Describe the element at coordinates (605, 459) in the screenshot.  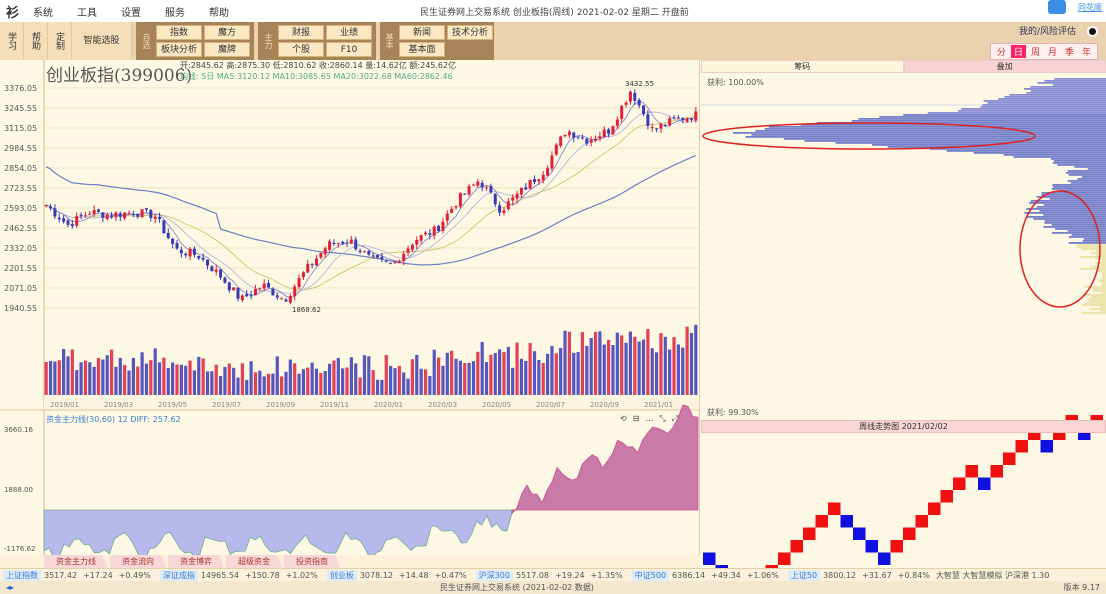
I see `indicator-positive-area` at that location.